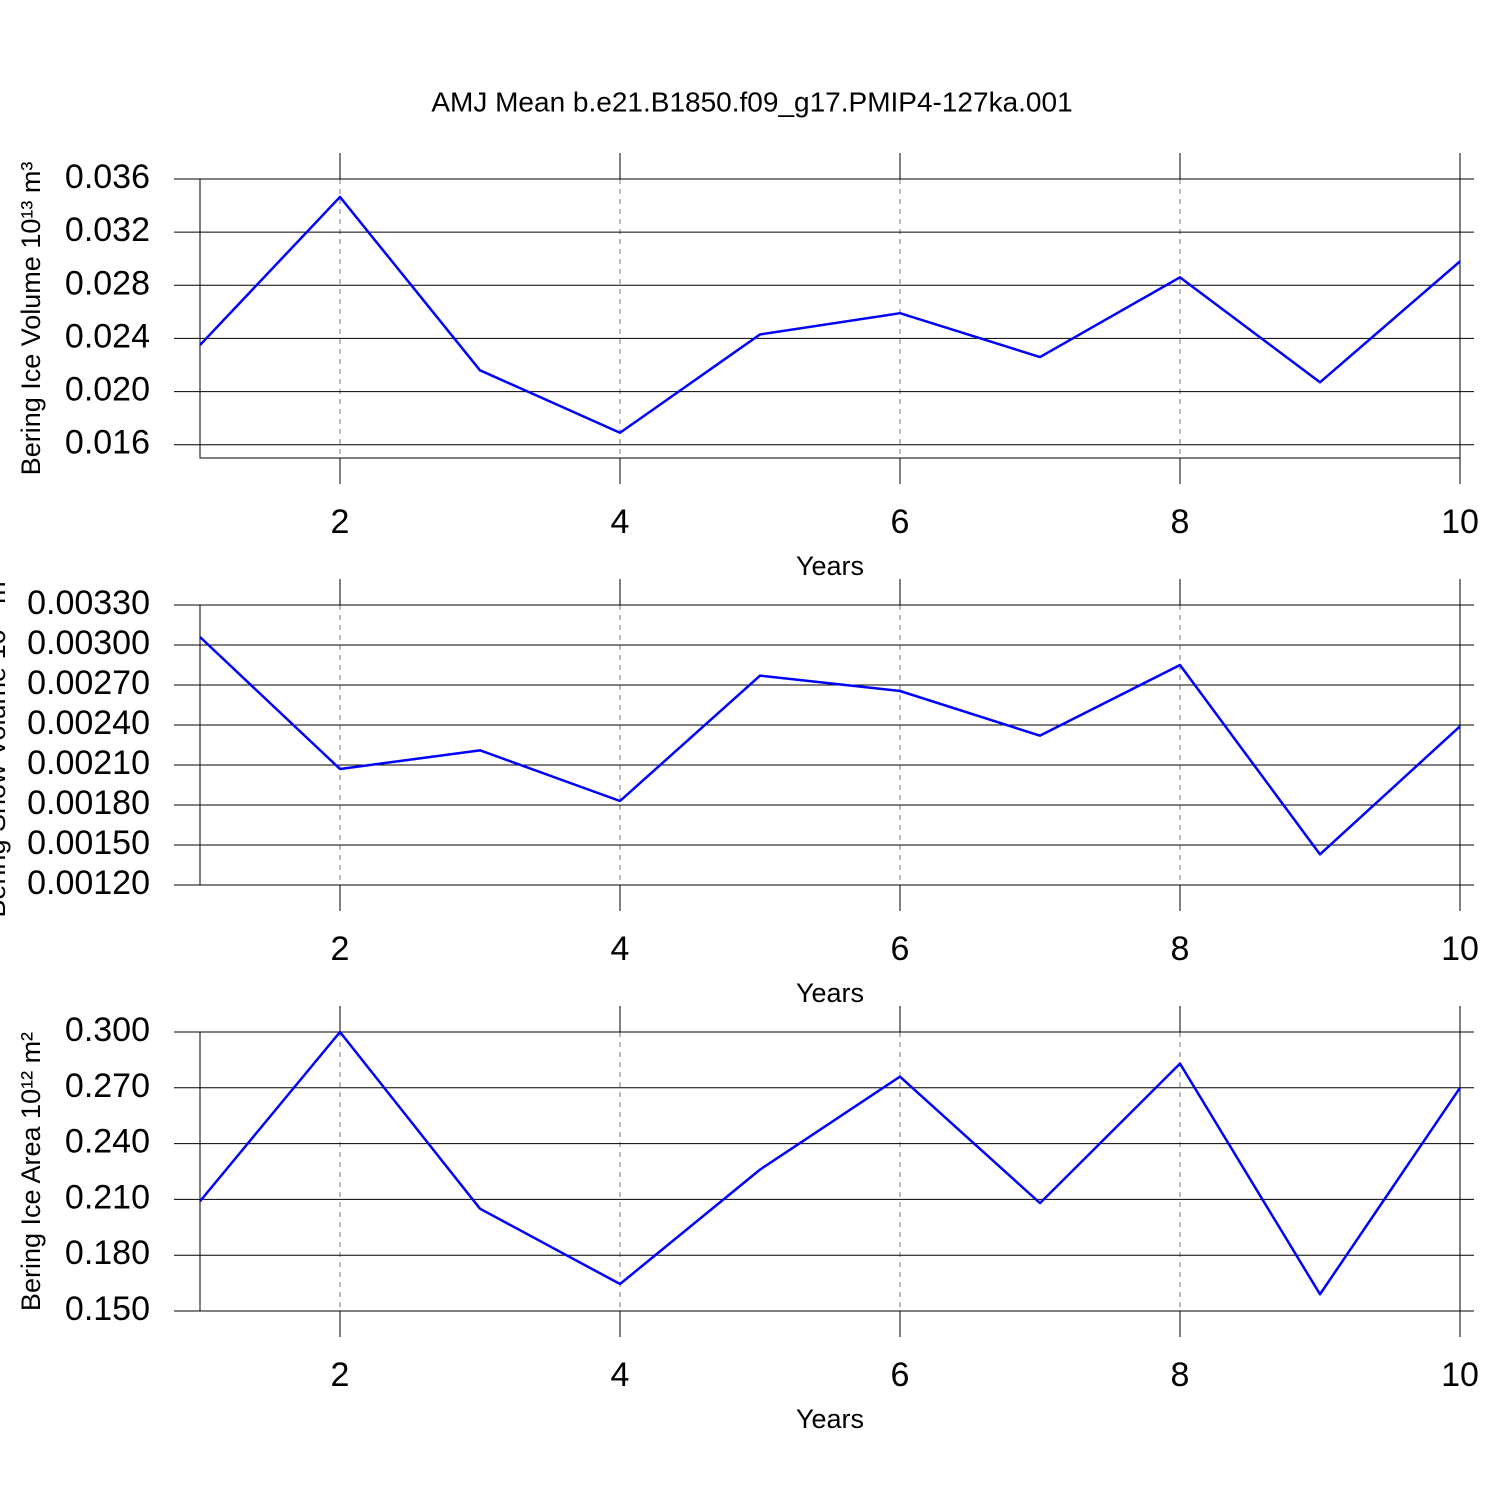  Describe the element at coordinates (88, 643) in the screenshot. I see `y-tick-label: 0.00300` at that location.